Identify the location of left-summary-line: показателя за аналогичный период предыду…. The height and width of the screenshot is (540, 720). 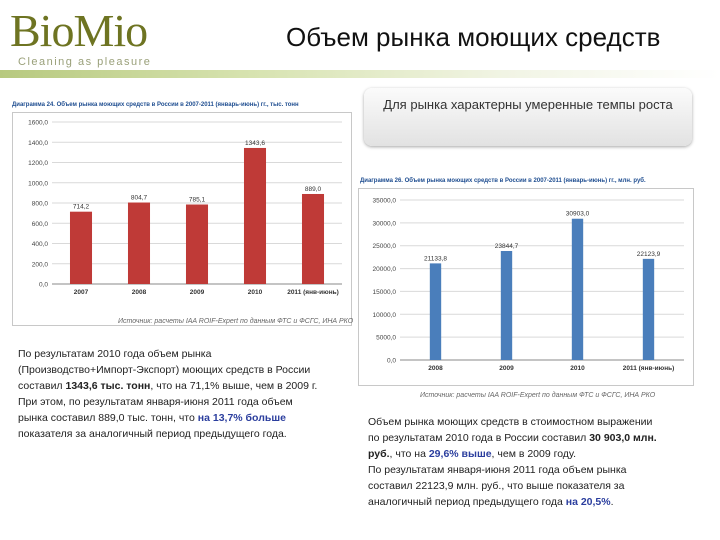
(152, 434).